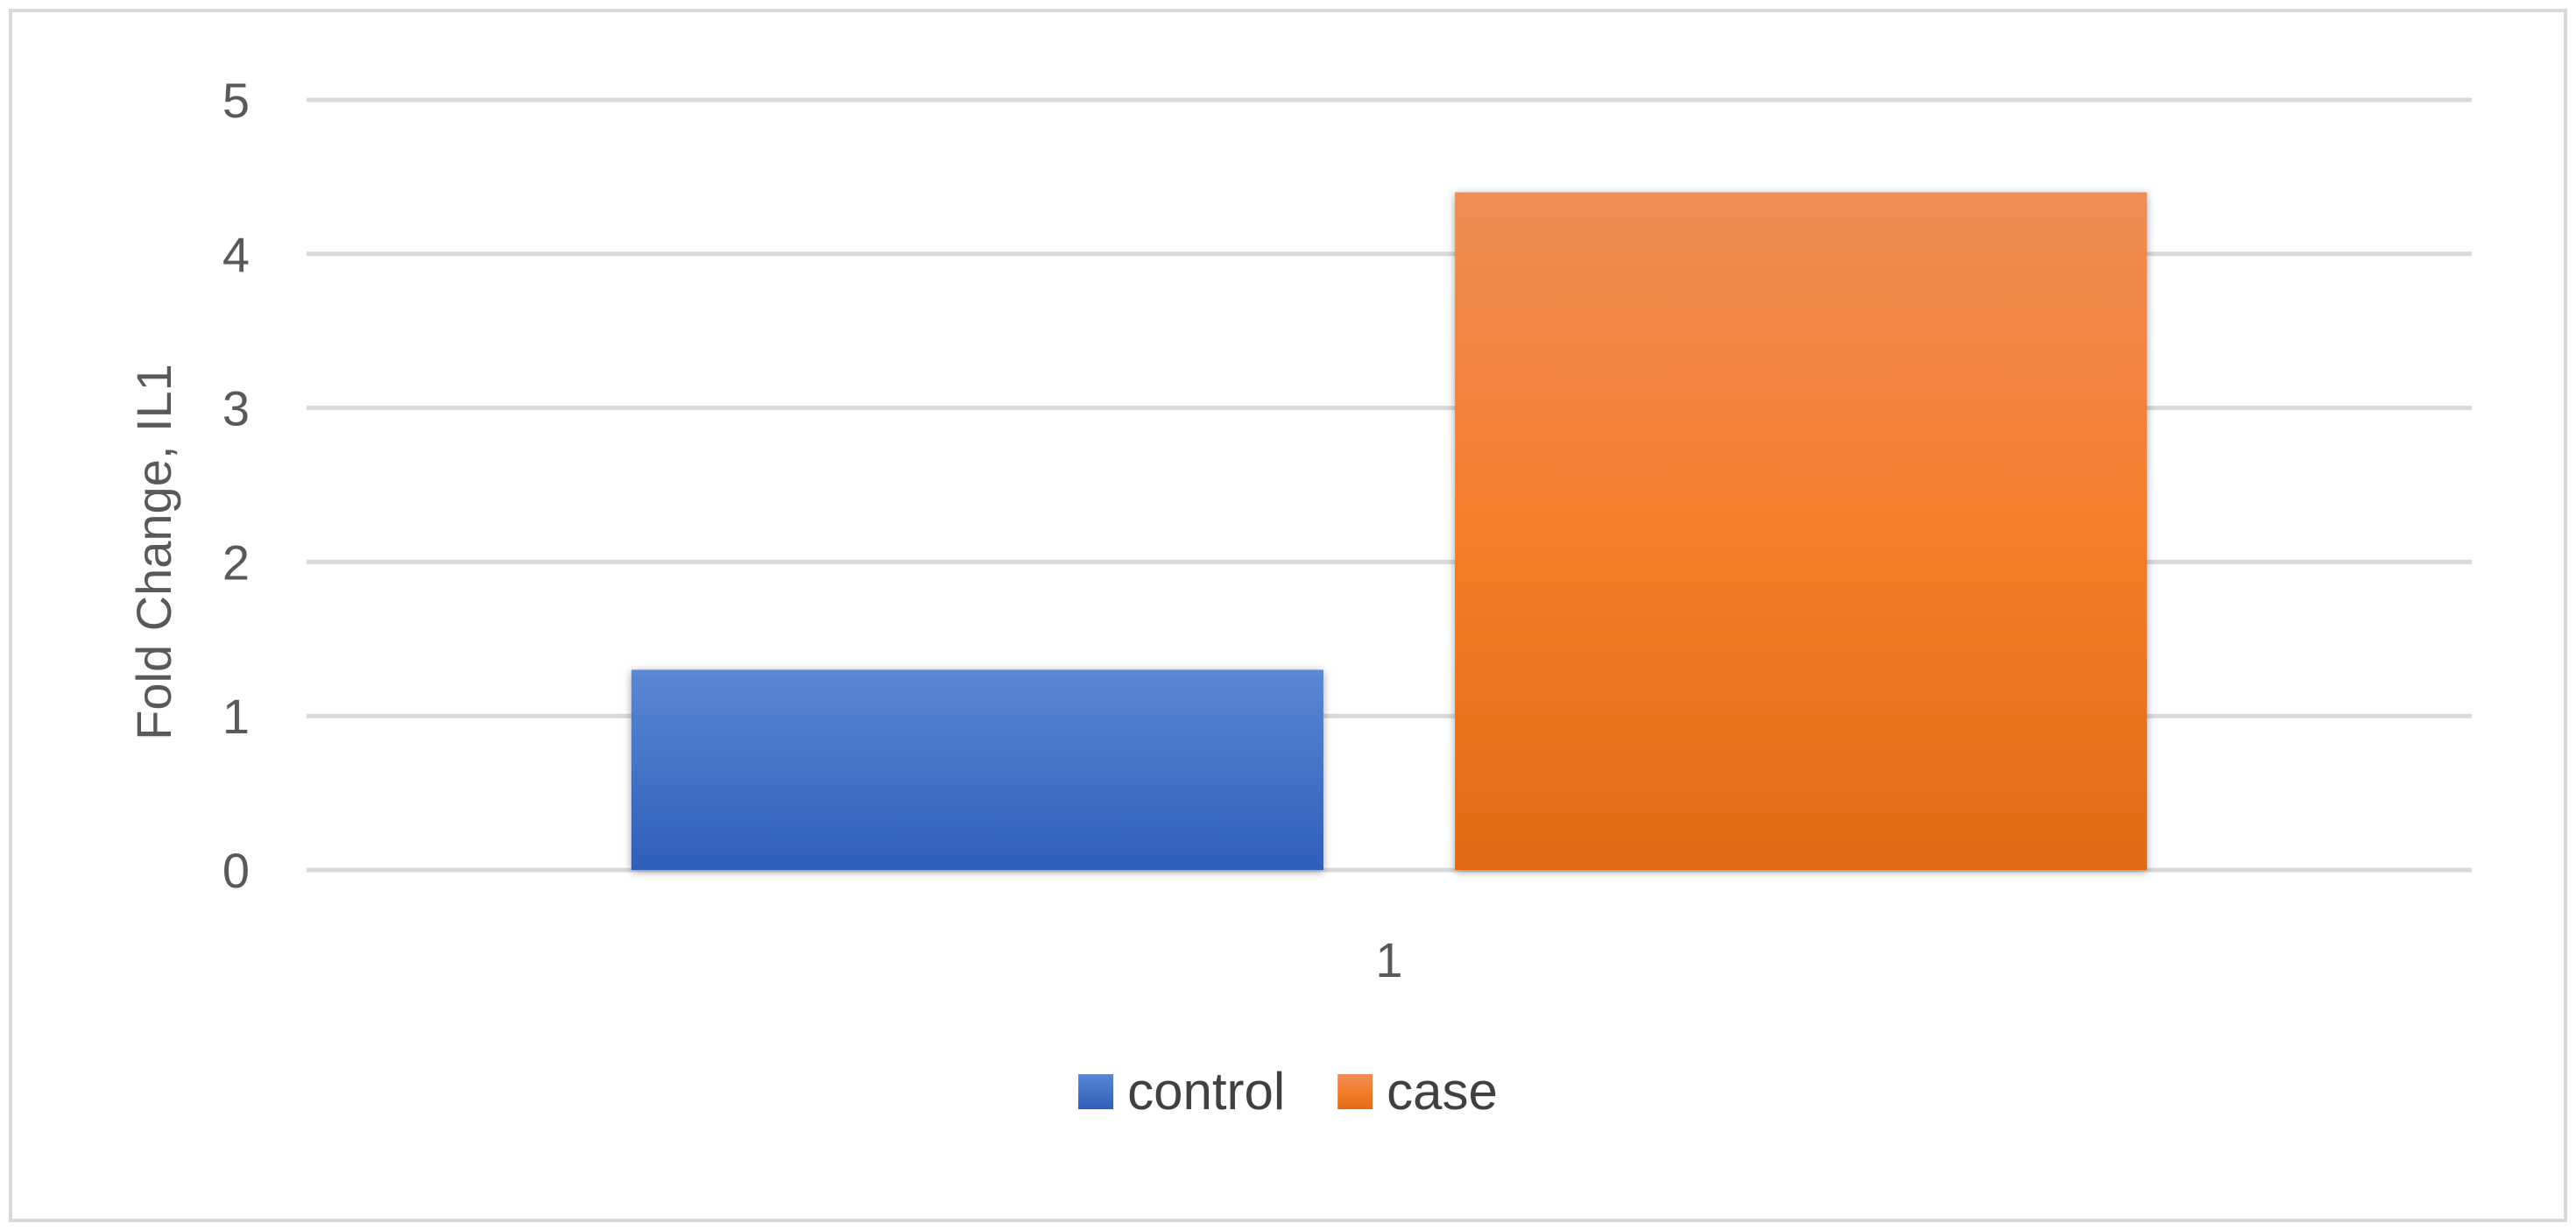  I want to click on y-tick-label: 3, so click(236, 408).